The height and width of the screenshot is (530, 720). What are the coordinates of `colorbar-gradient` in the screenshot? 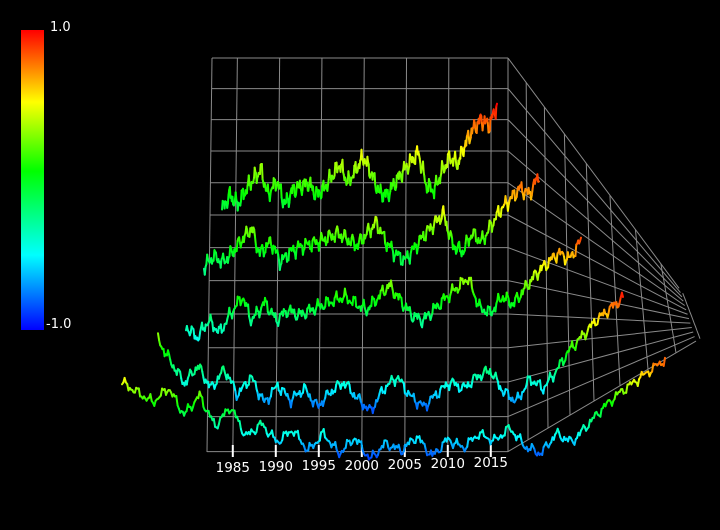 It's located at (32, 180).